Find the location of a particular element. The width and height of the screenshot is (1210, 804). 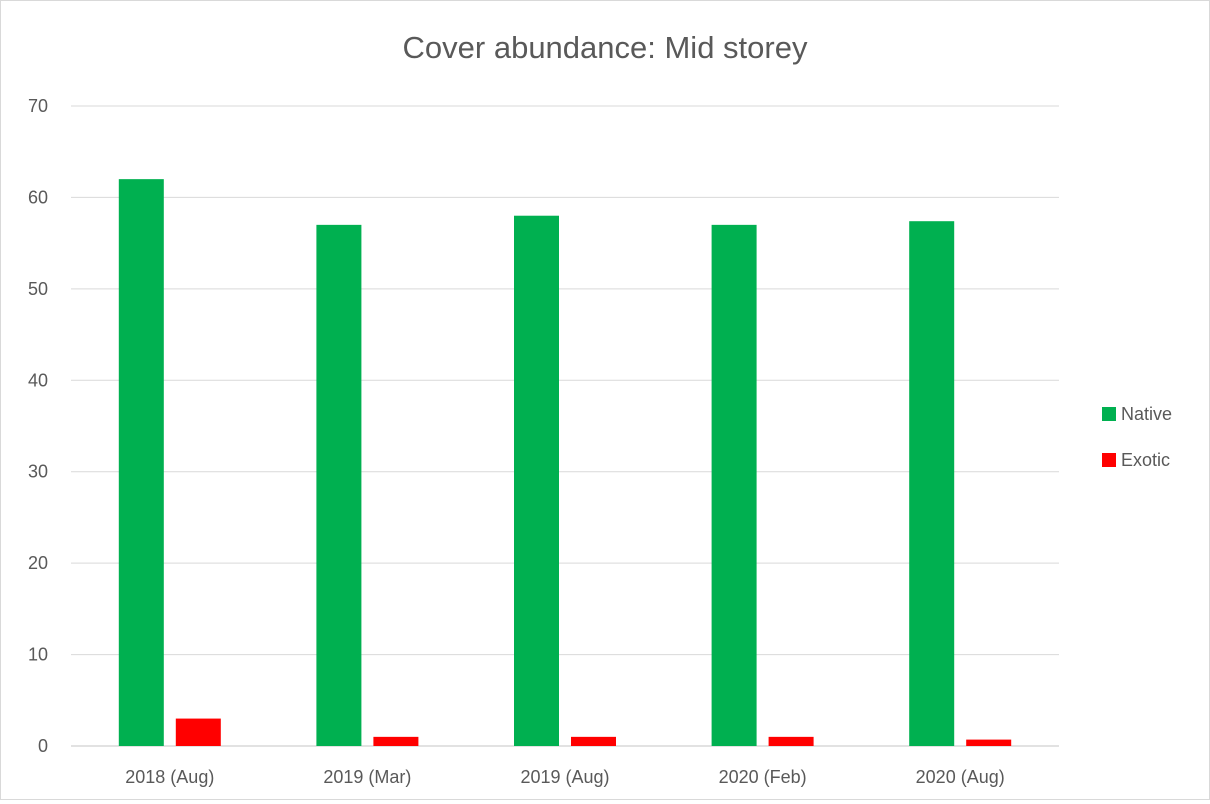

y-tick-label: 60 is located at coordinates (38, 197).